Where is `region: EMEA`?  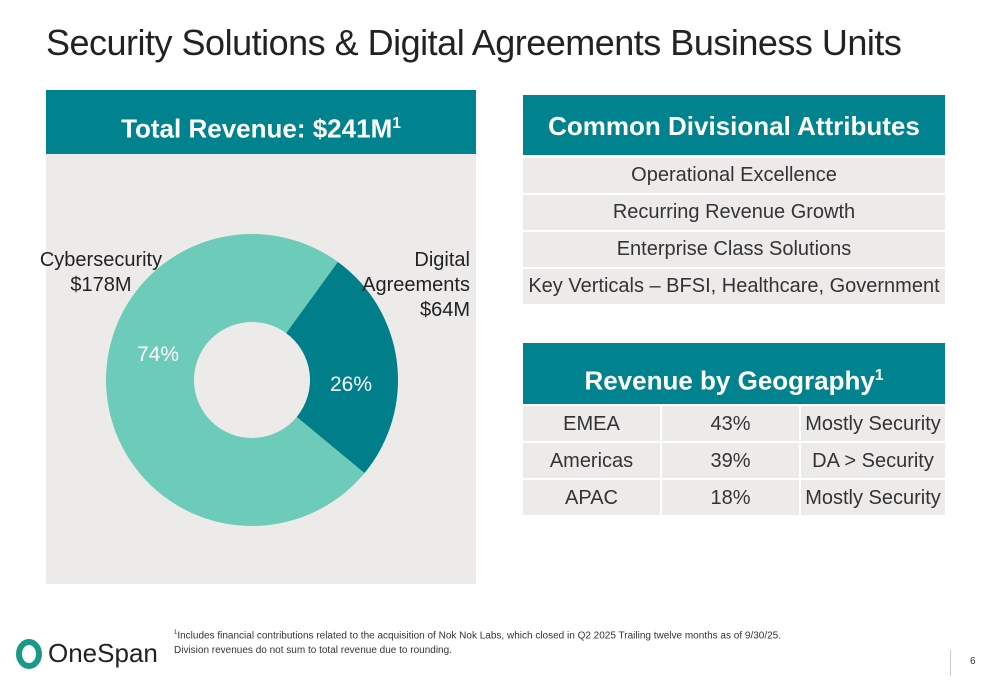 region: EMEA is located at coordinates (591, 423).